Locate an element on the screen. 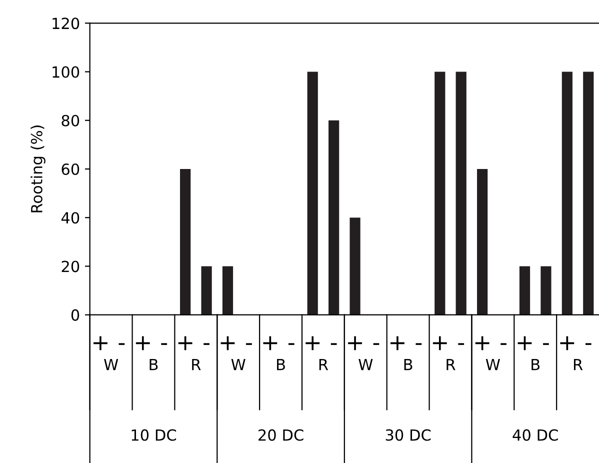 This screenshot has width=599, height=463. y-tick-label: 20 is located at coordinates (71, 266).